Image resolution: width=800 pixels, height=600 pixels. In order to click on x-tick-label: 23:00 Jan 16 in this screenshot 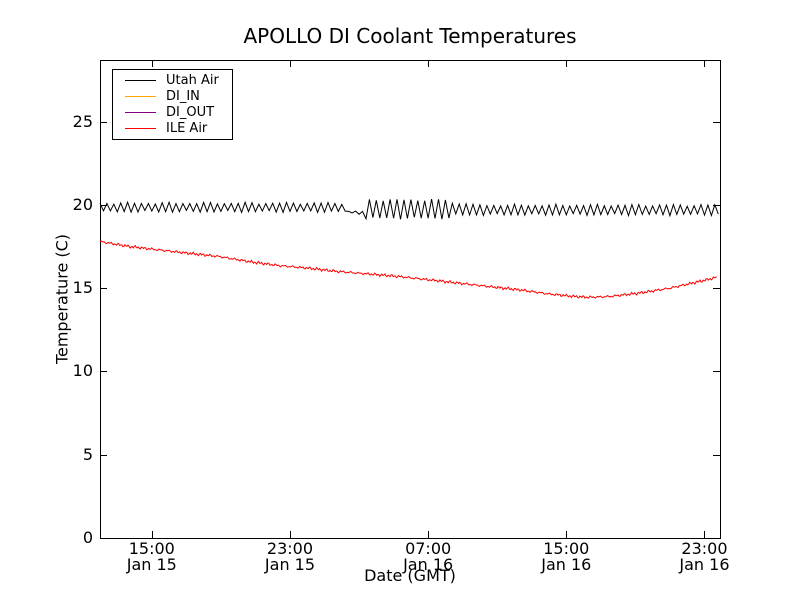, I will do `click(704, 556)`.